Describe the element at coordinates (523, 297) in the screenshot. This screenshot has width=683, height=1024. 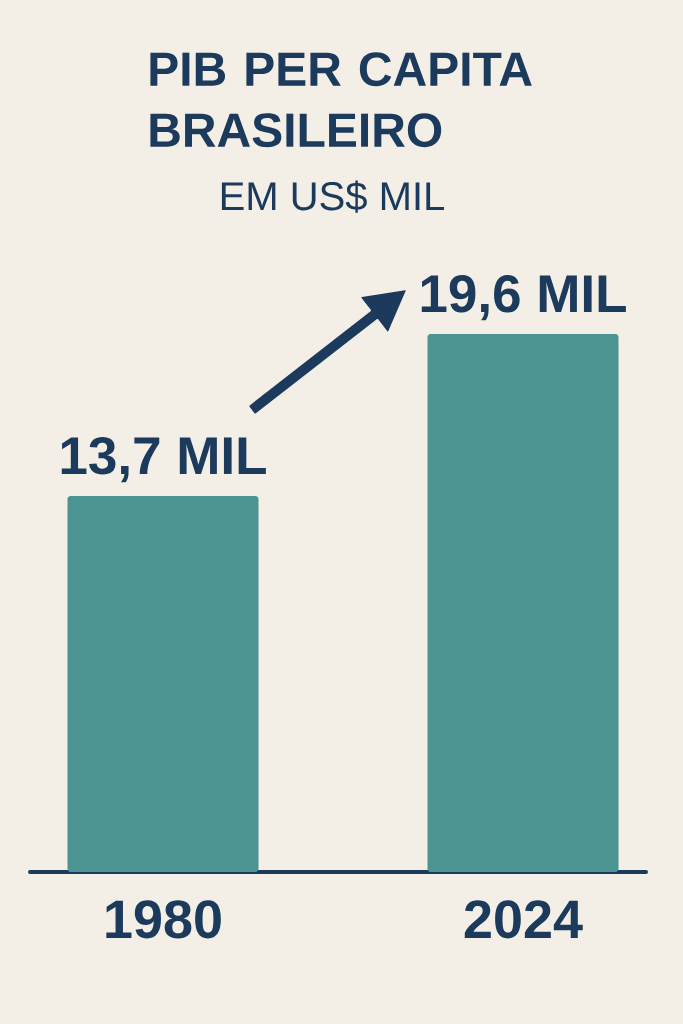
I see `data-label: 19,6 MIL` at that location.